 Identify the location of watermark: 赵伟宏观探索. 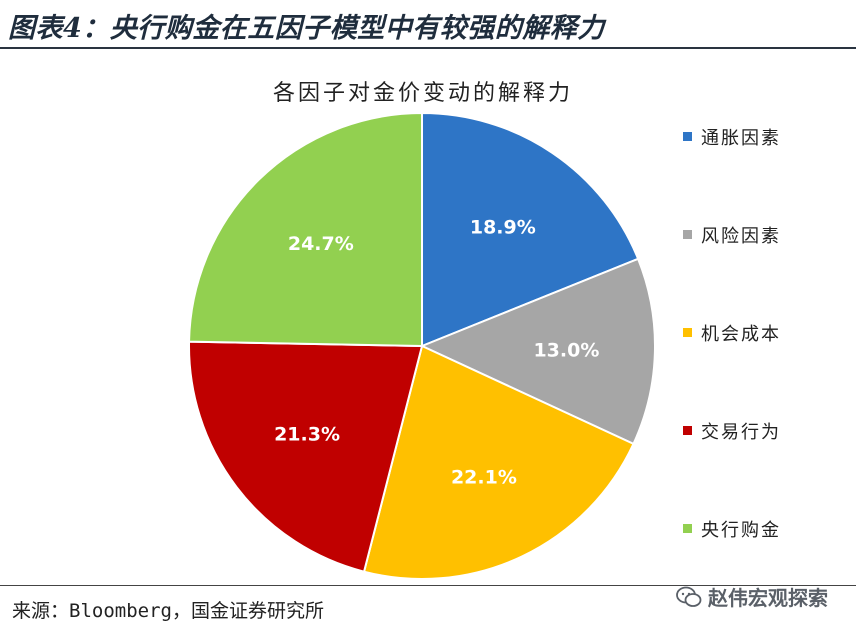
(752, 596).